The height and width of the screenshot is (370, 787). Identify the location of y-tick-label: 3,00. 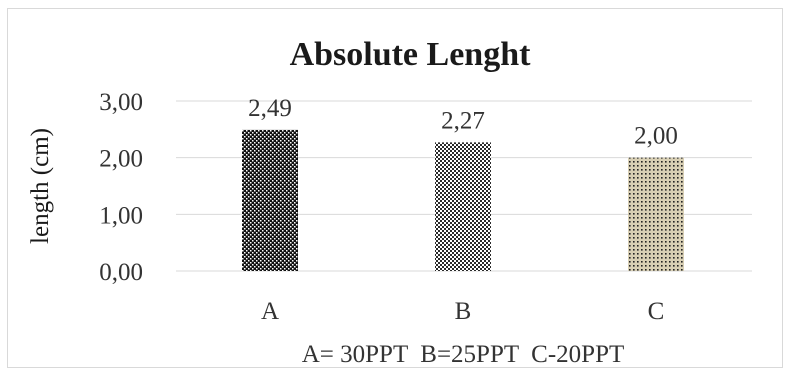
(121, 102).